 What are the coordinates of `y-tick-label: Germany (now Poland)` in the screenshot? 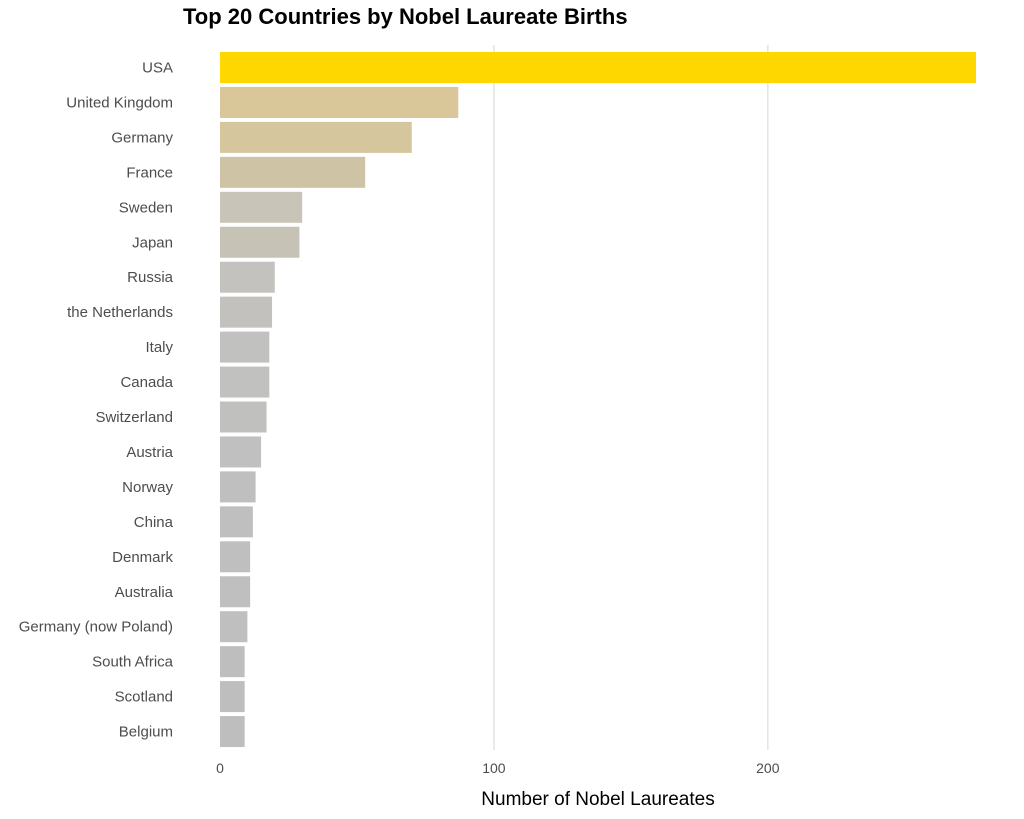 It's located at (96, 627).